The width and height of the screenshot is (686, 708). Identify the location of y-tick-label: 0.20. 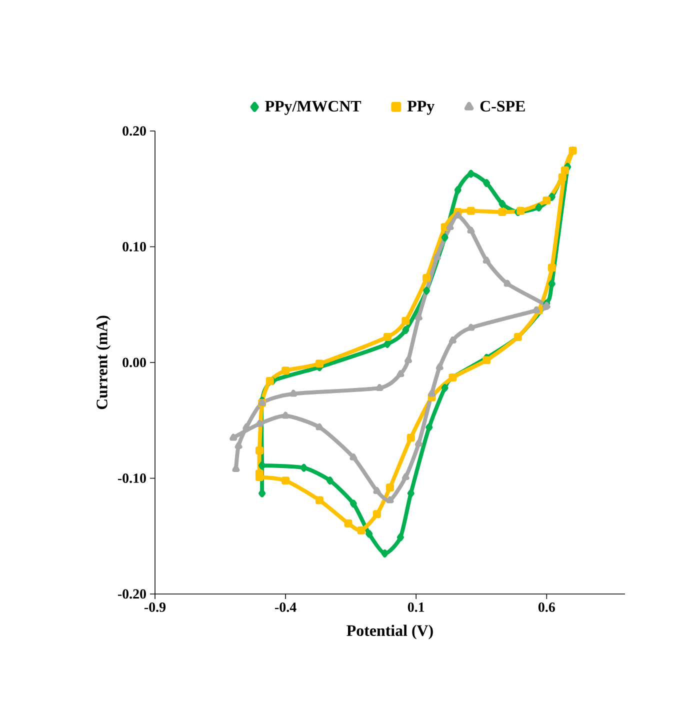
(134, 131).